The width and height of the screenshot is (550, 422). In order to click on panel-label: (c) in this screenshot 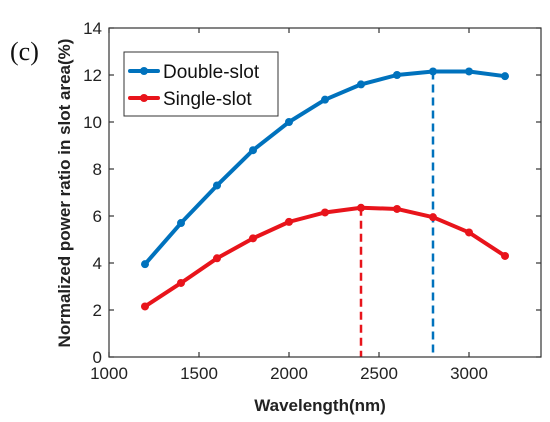, I will do `click(24, 51)`.